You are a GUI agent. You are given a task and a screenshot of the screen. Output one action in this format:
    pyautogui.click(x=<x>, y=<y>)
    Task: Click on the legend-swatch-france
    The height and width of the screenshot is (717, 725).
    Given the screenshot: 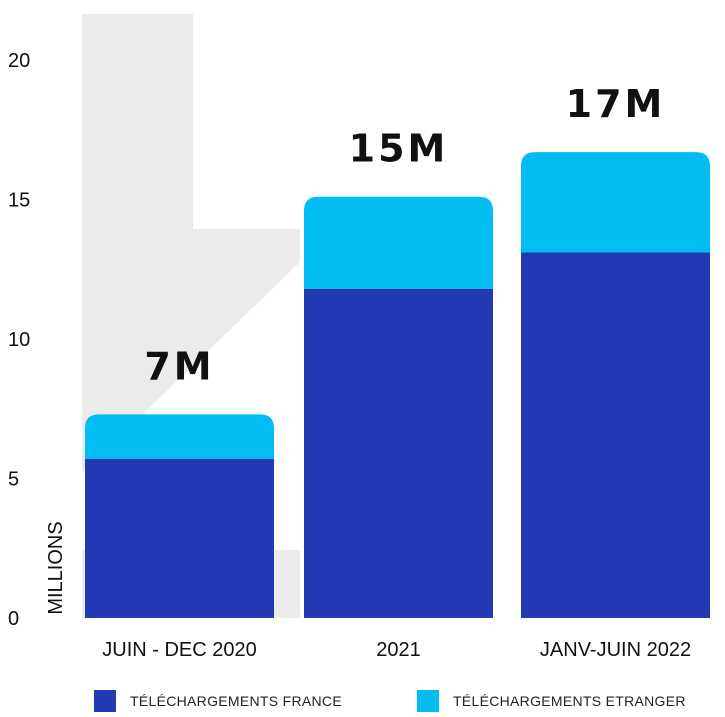 What is the action you would take?
    pyautogui.click(x=105, y=701)
    